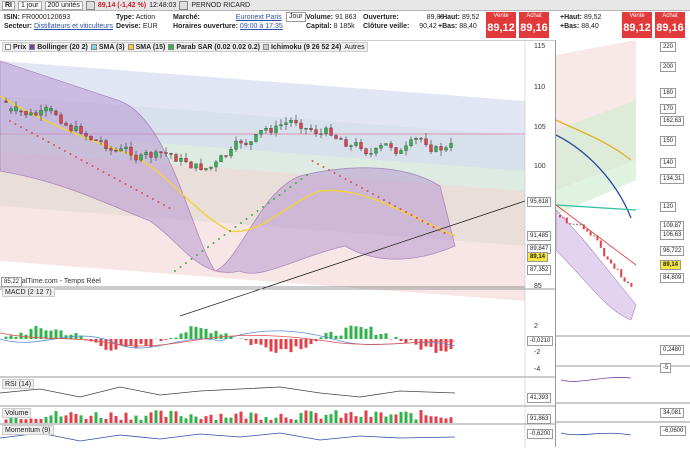 The width and height of the screenshot is (690, 450). I want to click on volume-legend: Volume, so click(16, 413).